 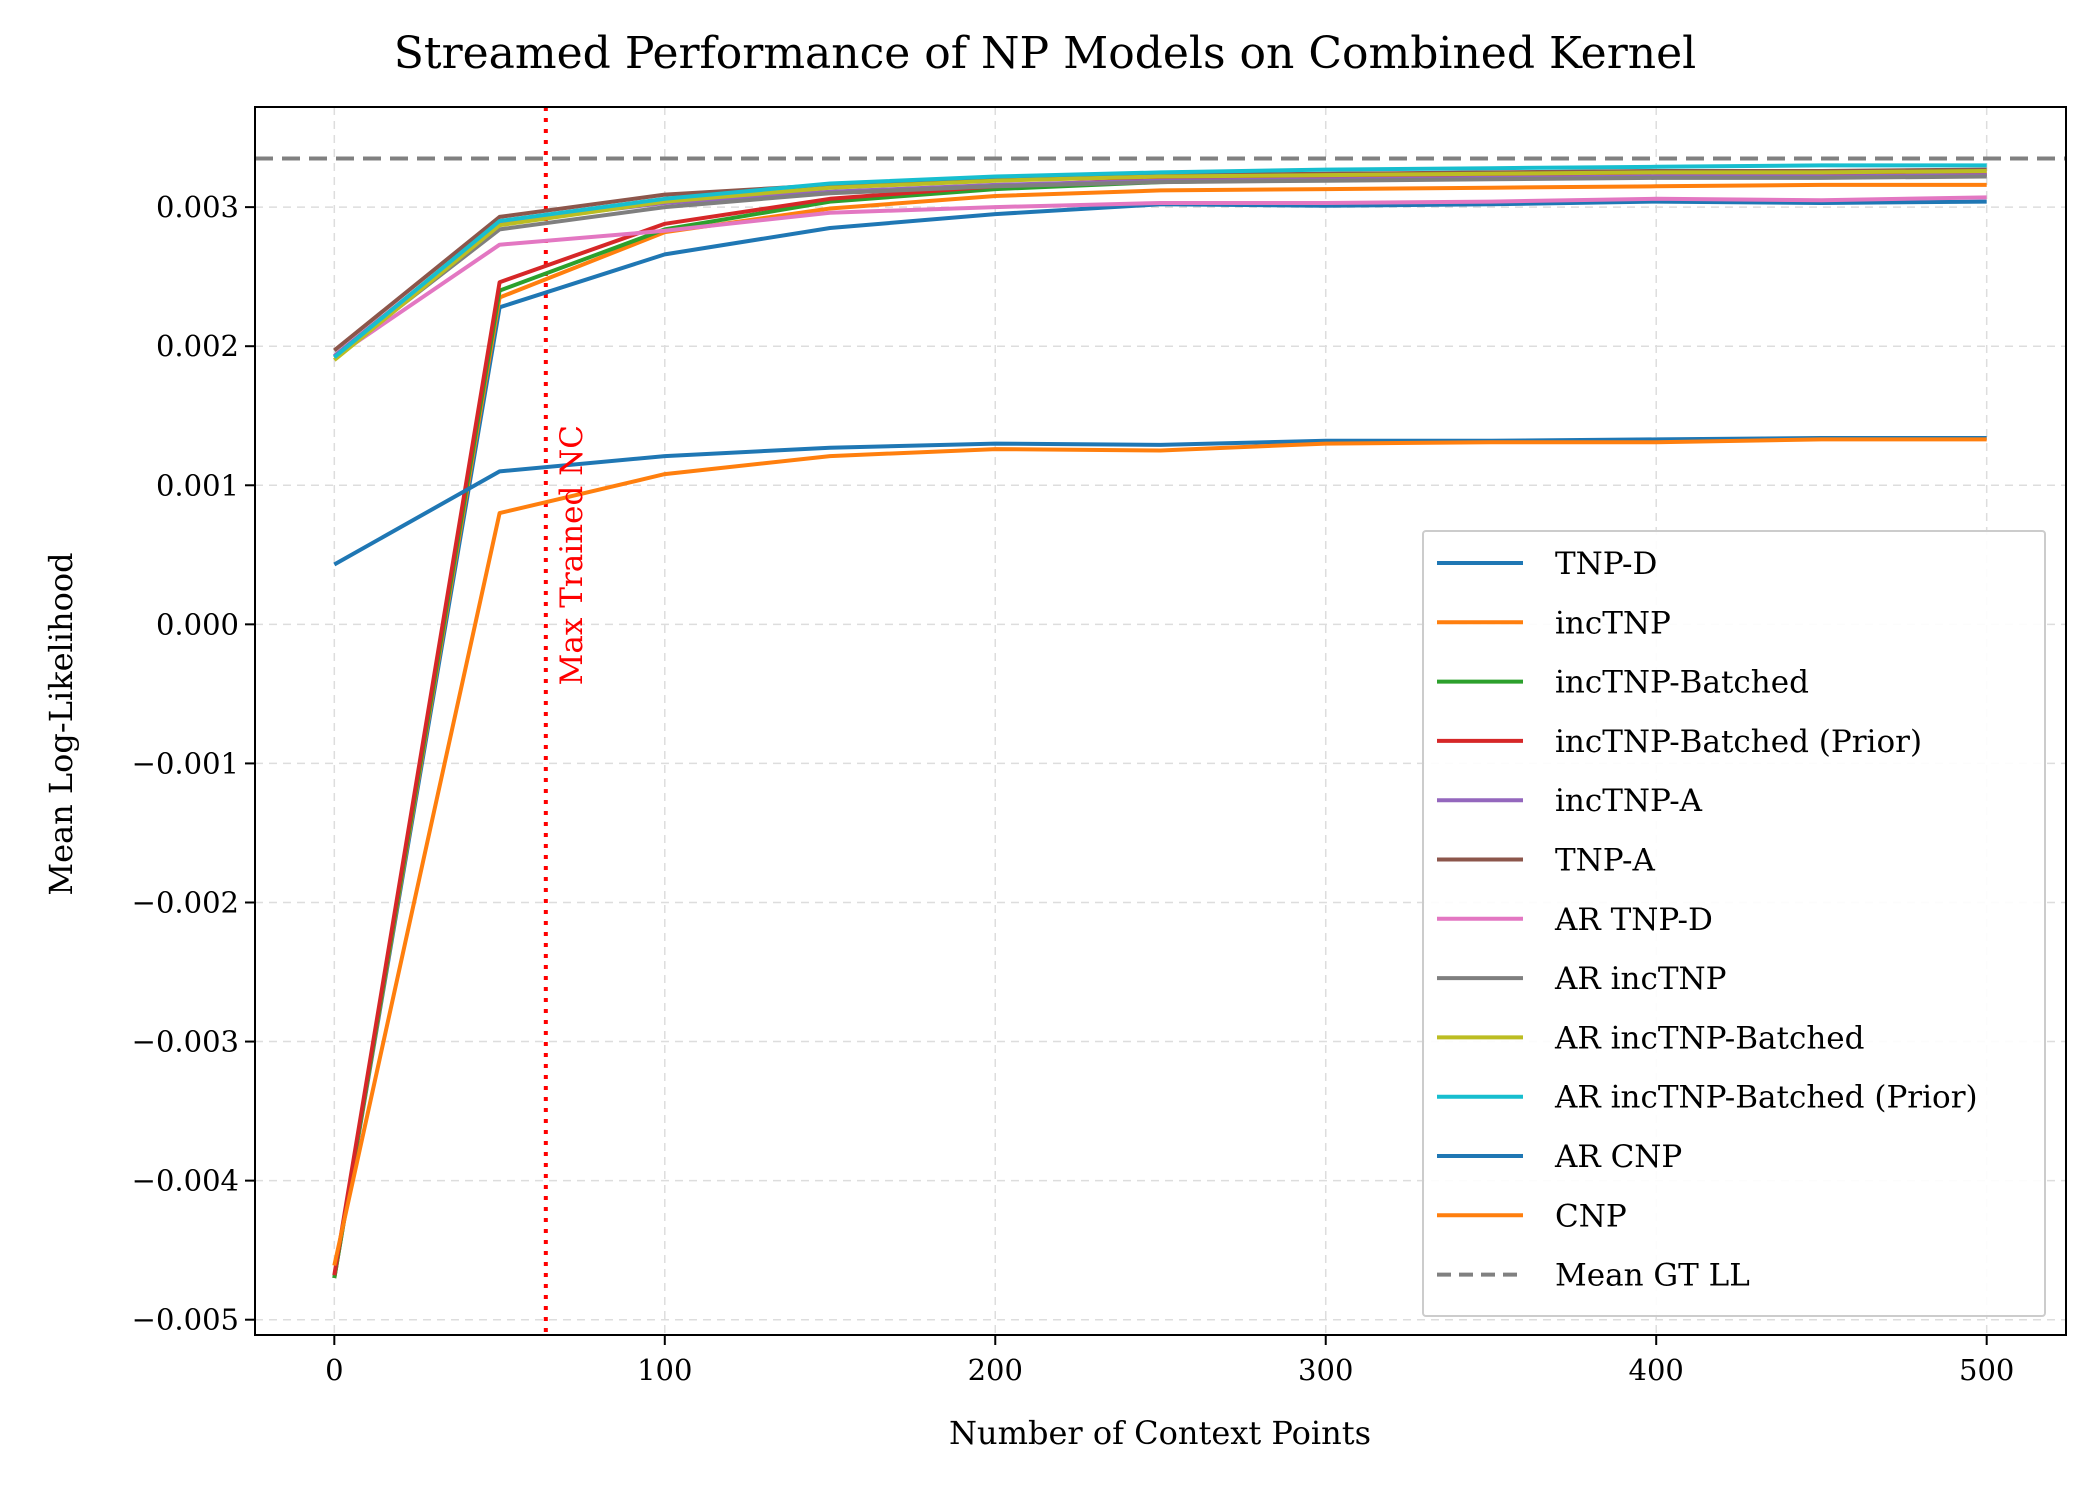 What do you see at coordinates (1160, 1433) in the screenshot?
I see `x-axis-label: Number of Context Points` at bounding box center [1160, 1433].